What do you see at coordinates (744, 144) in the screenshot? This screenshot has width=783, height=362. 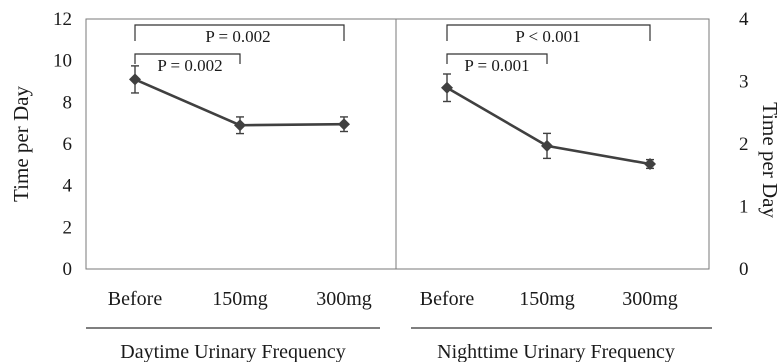 I see `right-y-tick-label: 2` at bounding box center [744, 144].